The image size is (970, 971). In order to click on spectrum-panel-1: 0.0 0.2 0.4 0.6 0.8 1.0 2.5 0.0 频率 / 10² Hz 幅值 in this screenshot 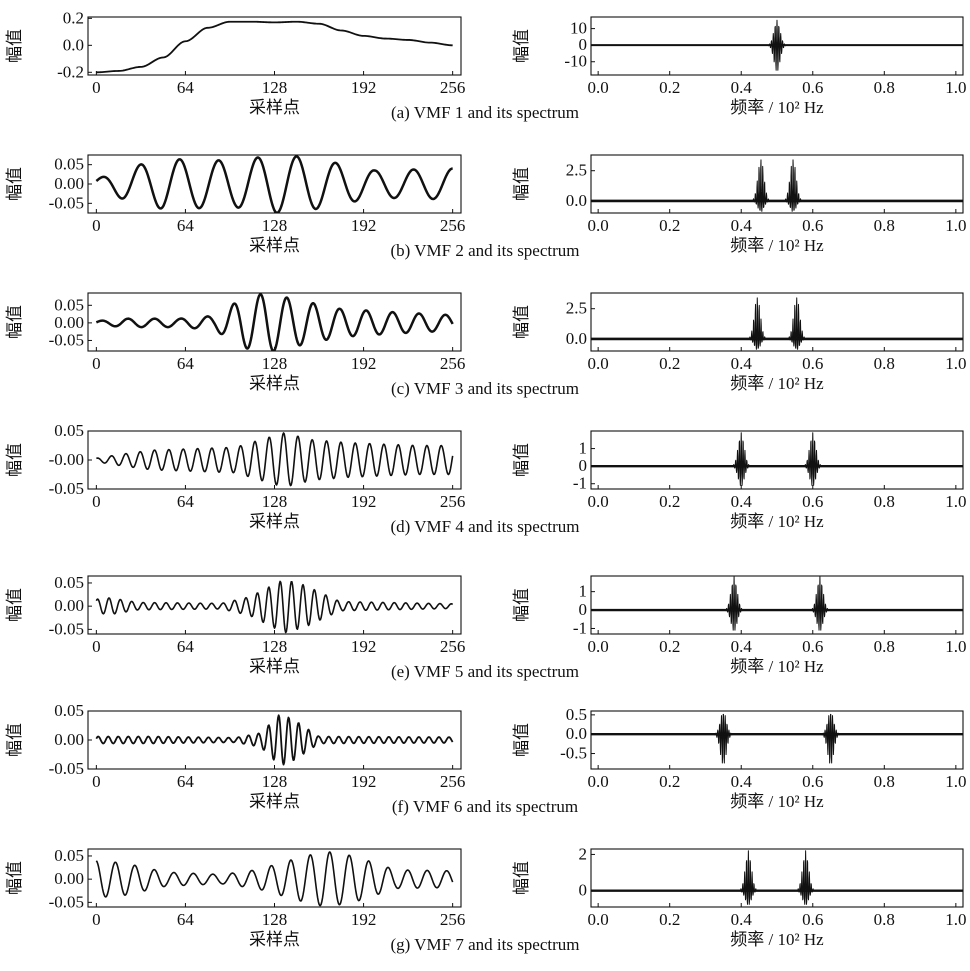, I will do `click(739, 204)`.